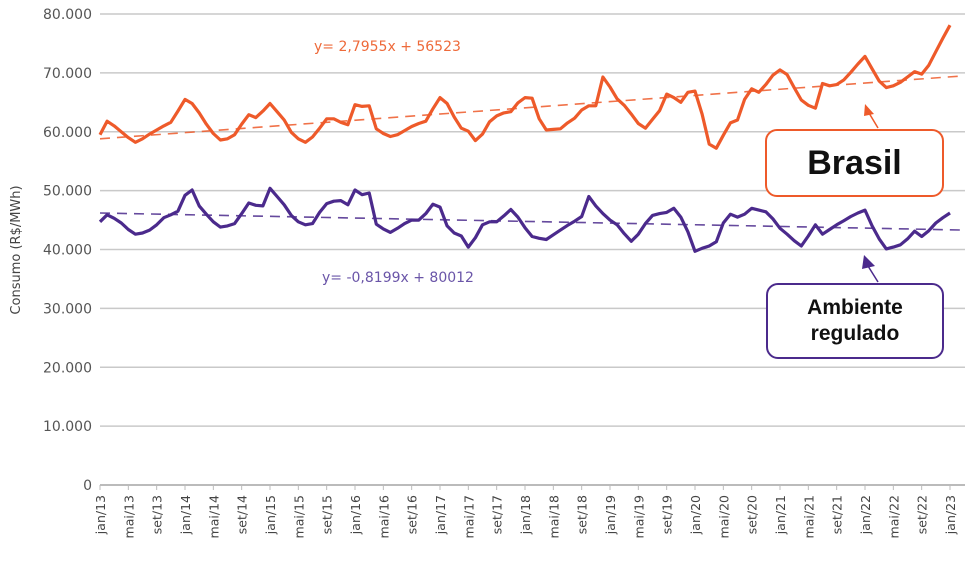 The width and height of the screenshot is (974, 568). I want to click on series-line-ambiente, so click(524, 219).